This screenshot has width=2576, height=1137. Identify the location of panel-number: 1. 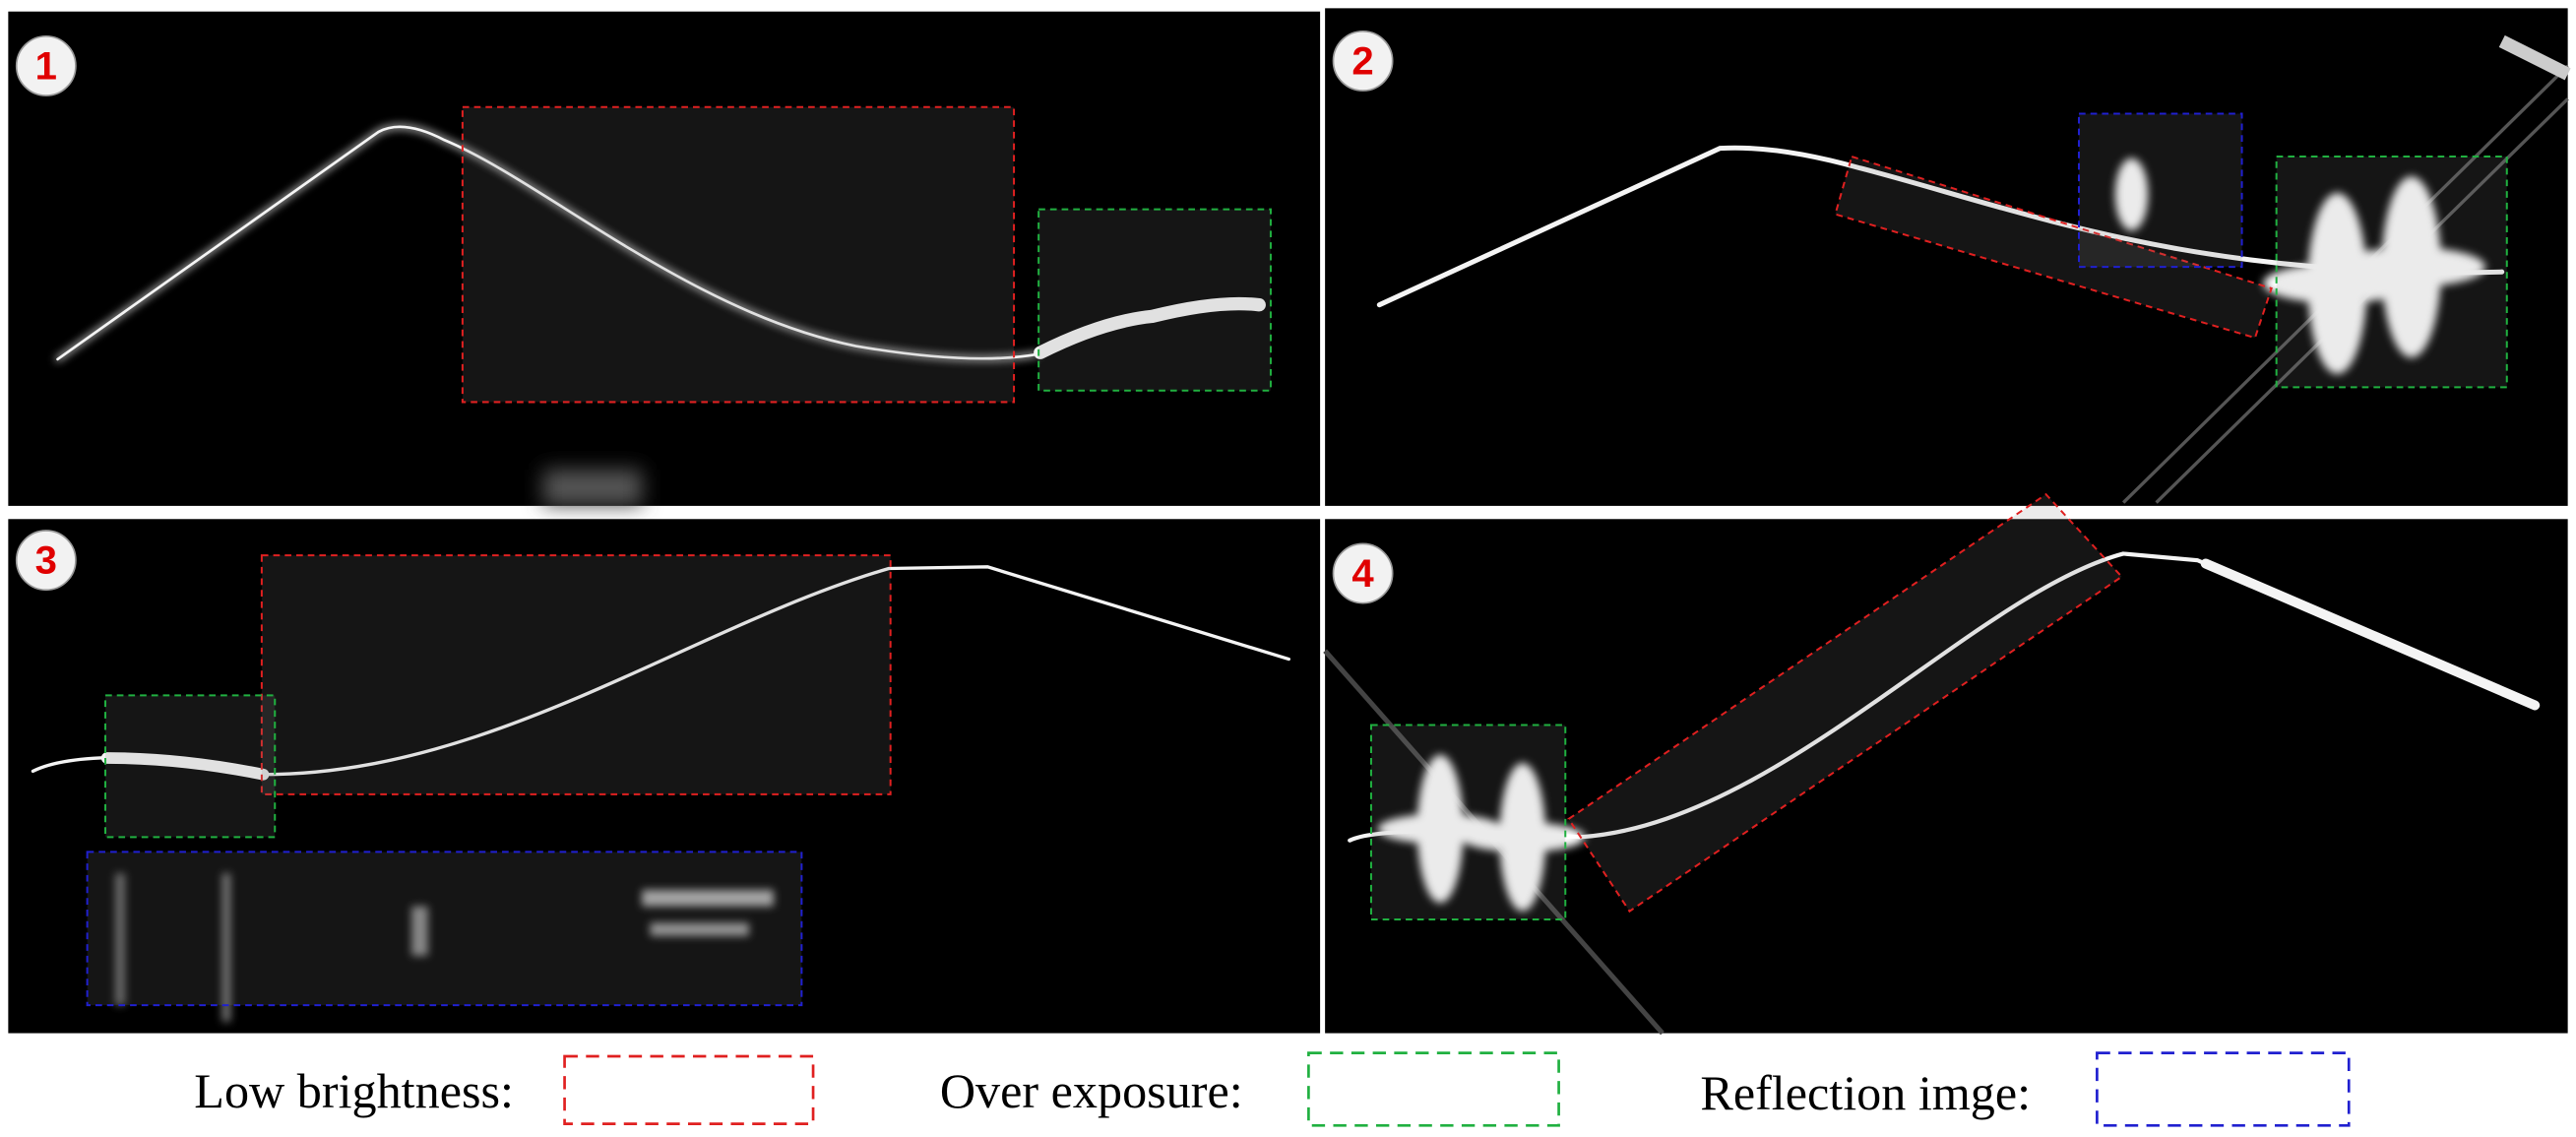
(46, 65).